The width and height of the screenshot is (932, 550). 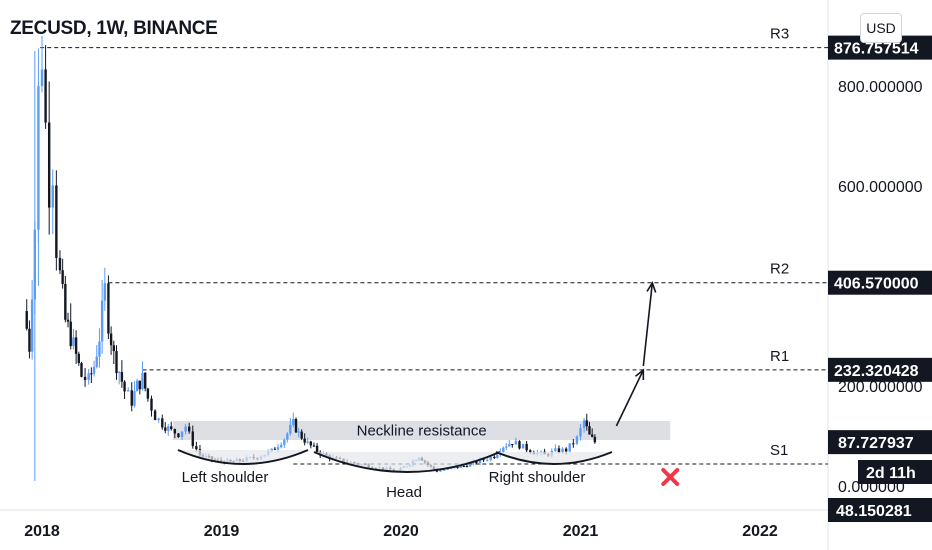 What do you see at coordinates (407, 462) in the screenshot?
I see `head-curve-arc` at bounding box center [407, 462].